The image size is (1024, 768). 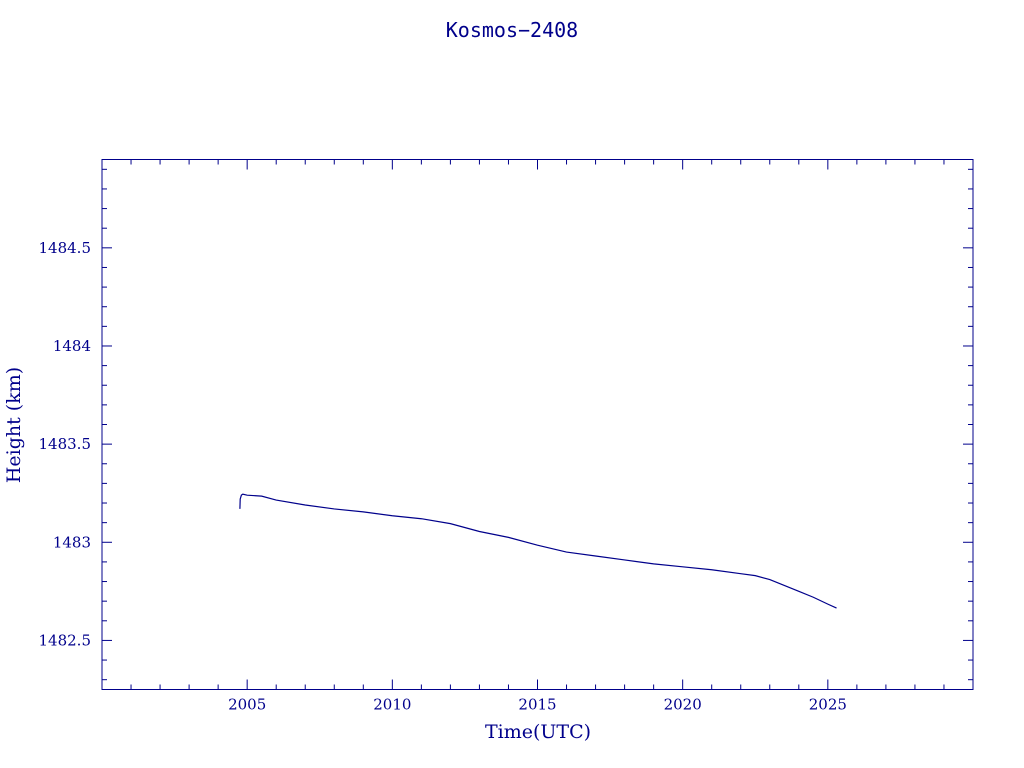 I want to click on x-tick-label: 2020, so click(x=683, y=705).